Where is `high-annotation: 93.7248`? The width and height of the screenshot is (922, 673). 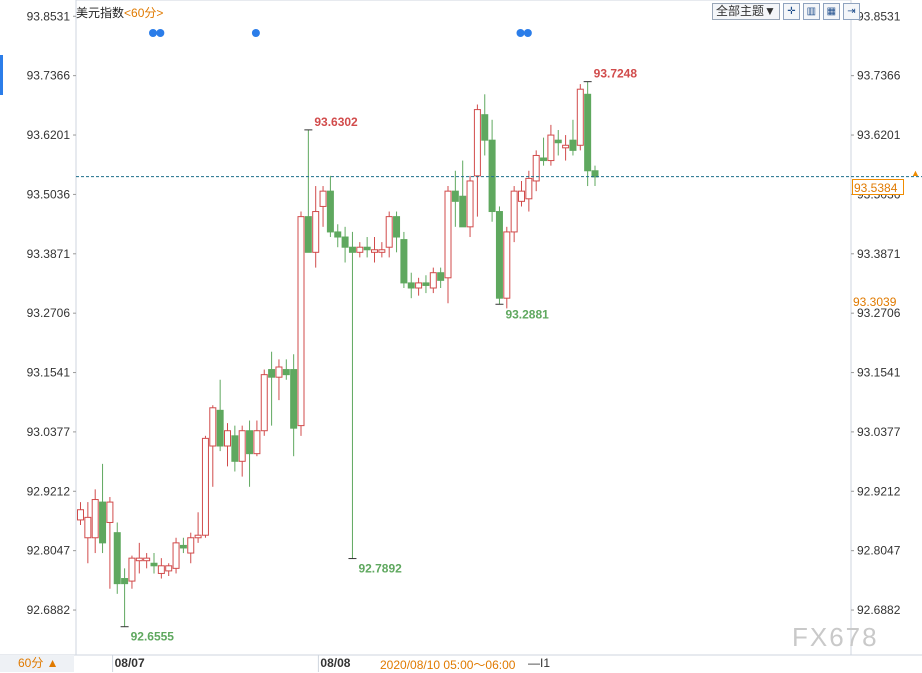 high-annotation: 93.7248 is located at coordinates (616, 74).